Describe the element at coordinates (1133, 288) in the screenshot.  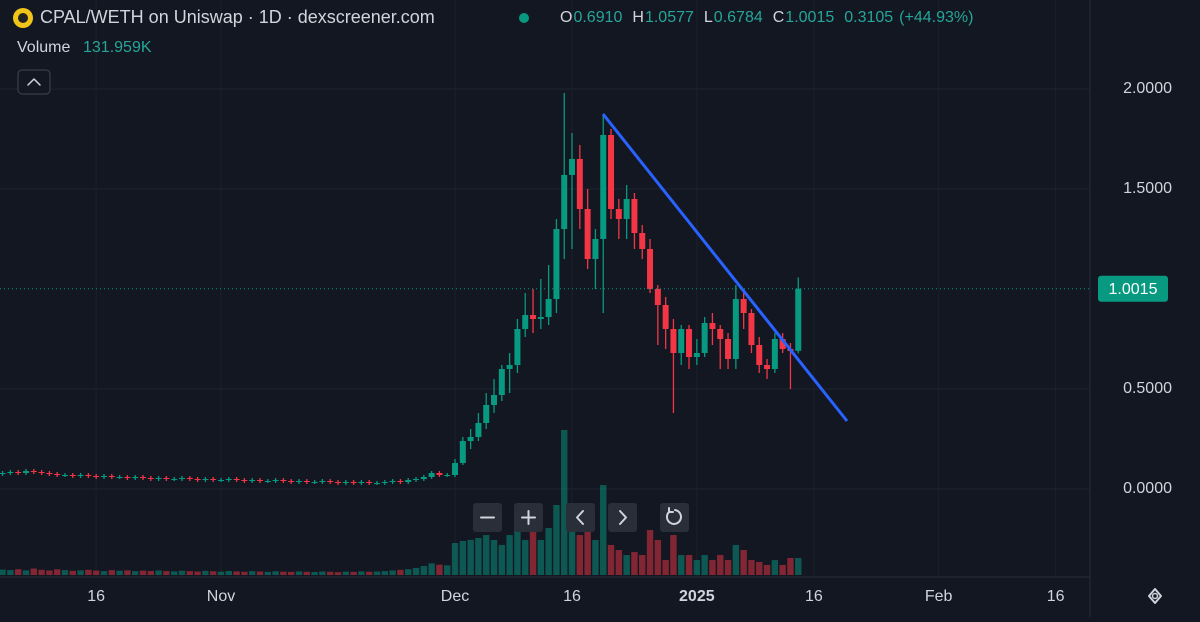
I see `last-price-box` at that location.